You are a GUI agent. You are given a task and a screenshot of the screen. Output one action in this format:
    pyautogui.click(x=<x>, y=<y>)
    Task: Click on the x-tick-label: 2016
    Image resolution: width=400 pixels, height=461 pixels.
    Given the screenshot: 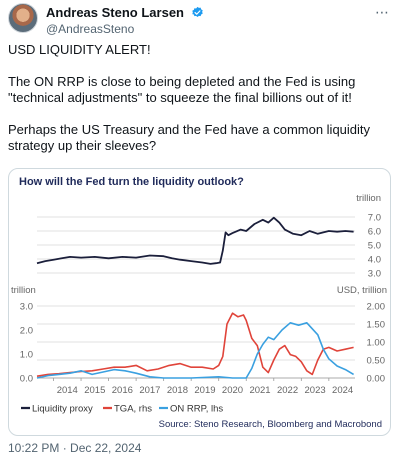 What is the action you would take?
    pyautogui.click(x=122, y=390)
    